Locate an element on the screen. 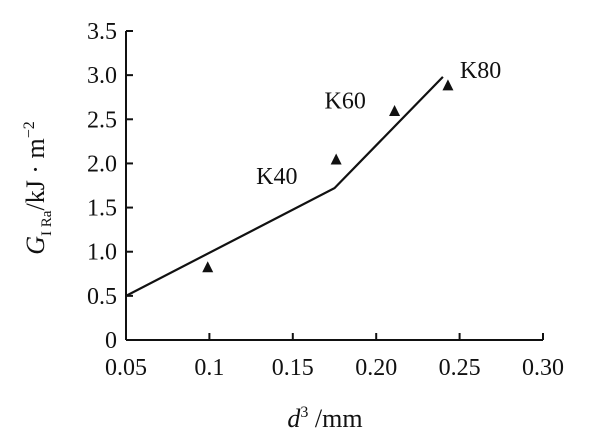  y-tick-label: 2.5 is located at coordinates (102, 120).